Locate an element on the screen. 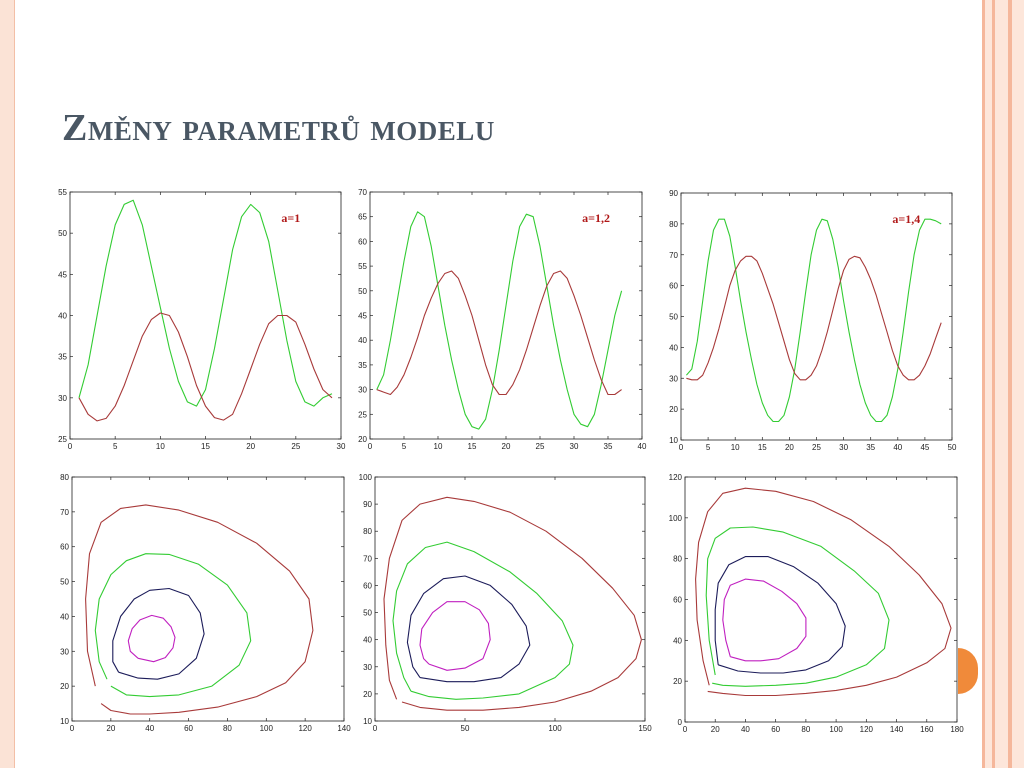 The image size is (1024, 768). chart-phase-a14: 0 20 40 60 80 100 120 140 160 180 0 20 40 60 80 100 120 is located at coordinates (817, 603).